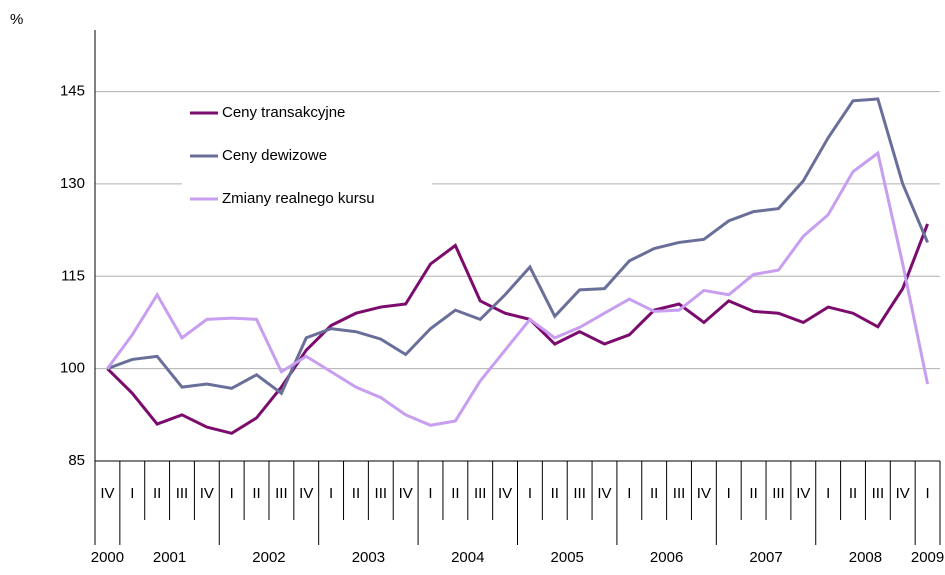  Describe the element at coordinates (567, 557) in the screenshot. I see `year-label: 2005` at that location.